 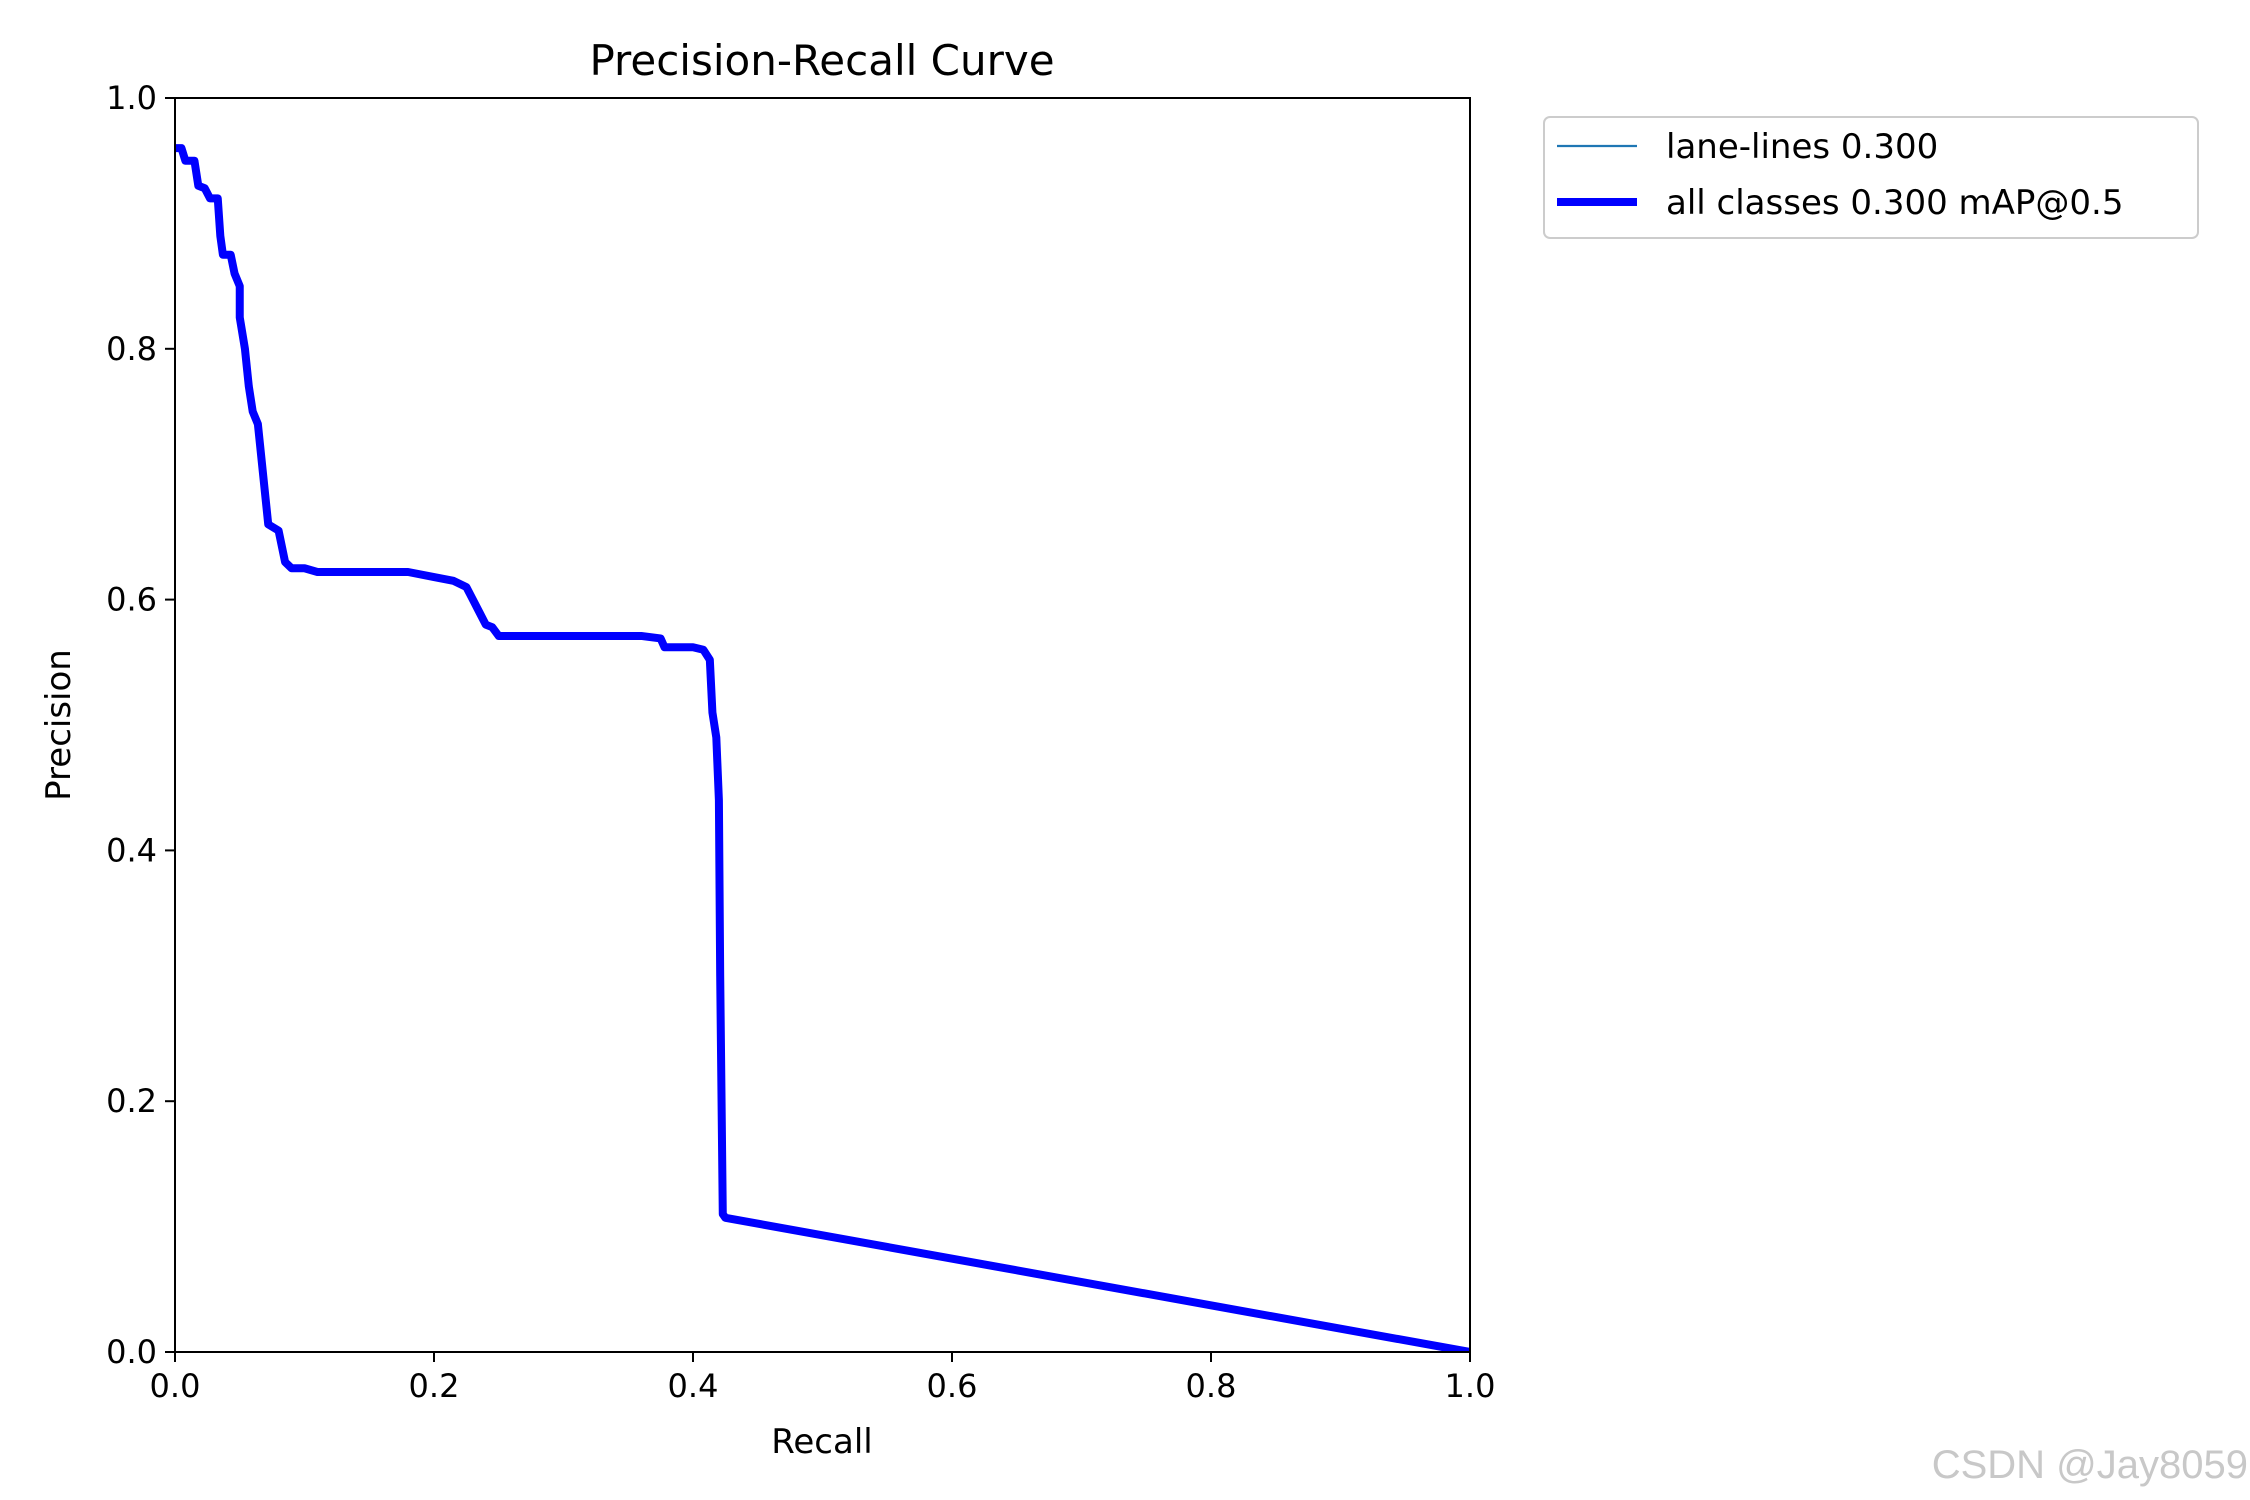 What do you see at coordinates (131, 98) in the screenshot?
I see `y-tick-label: 1.0` at bounding box center [131, 98].